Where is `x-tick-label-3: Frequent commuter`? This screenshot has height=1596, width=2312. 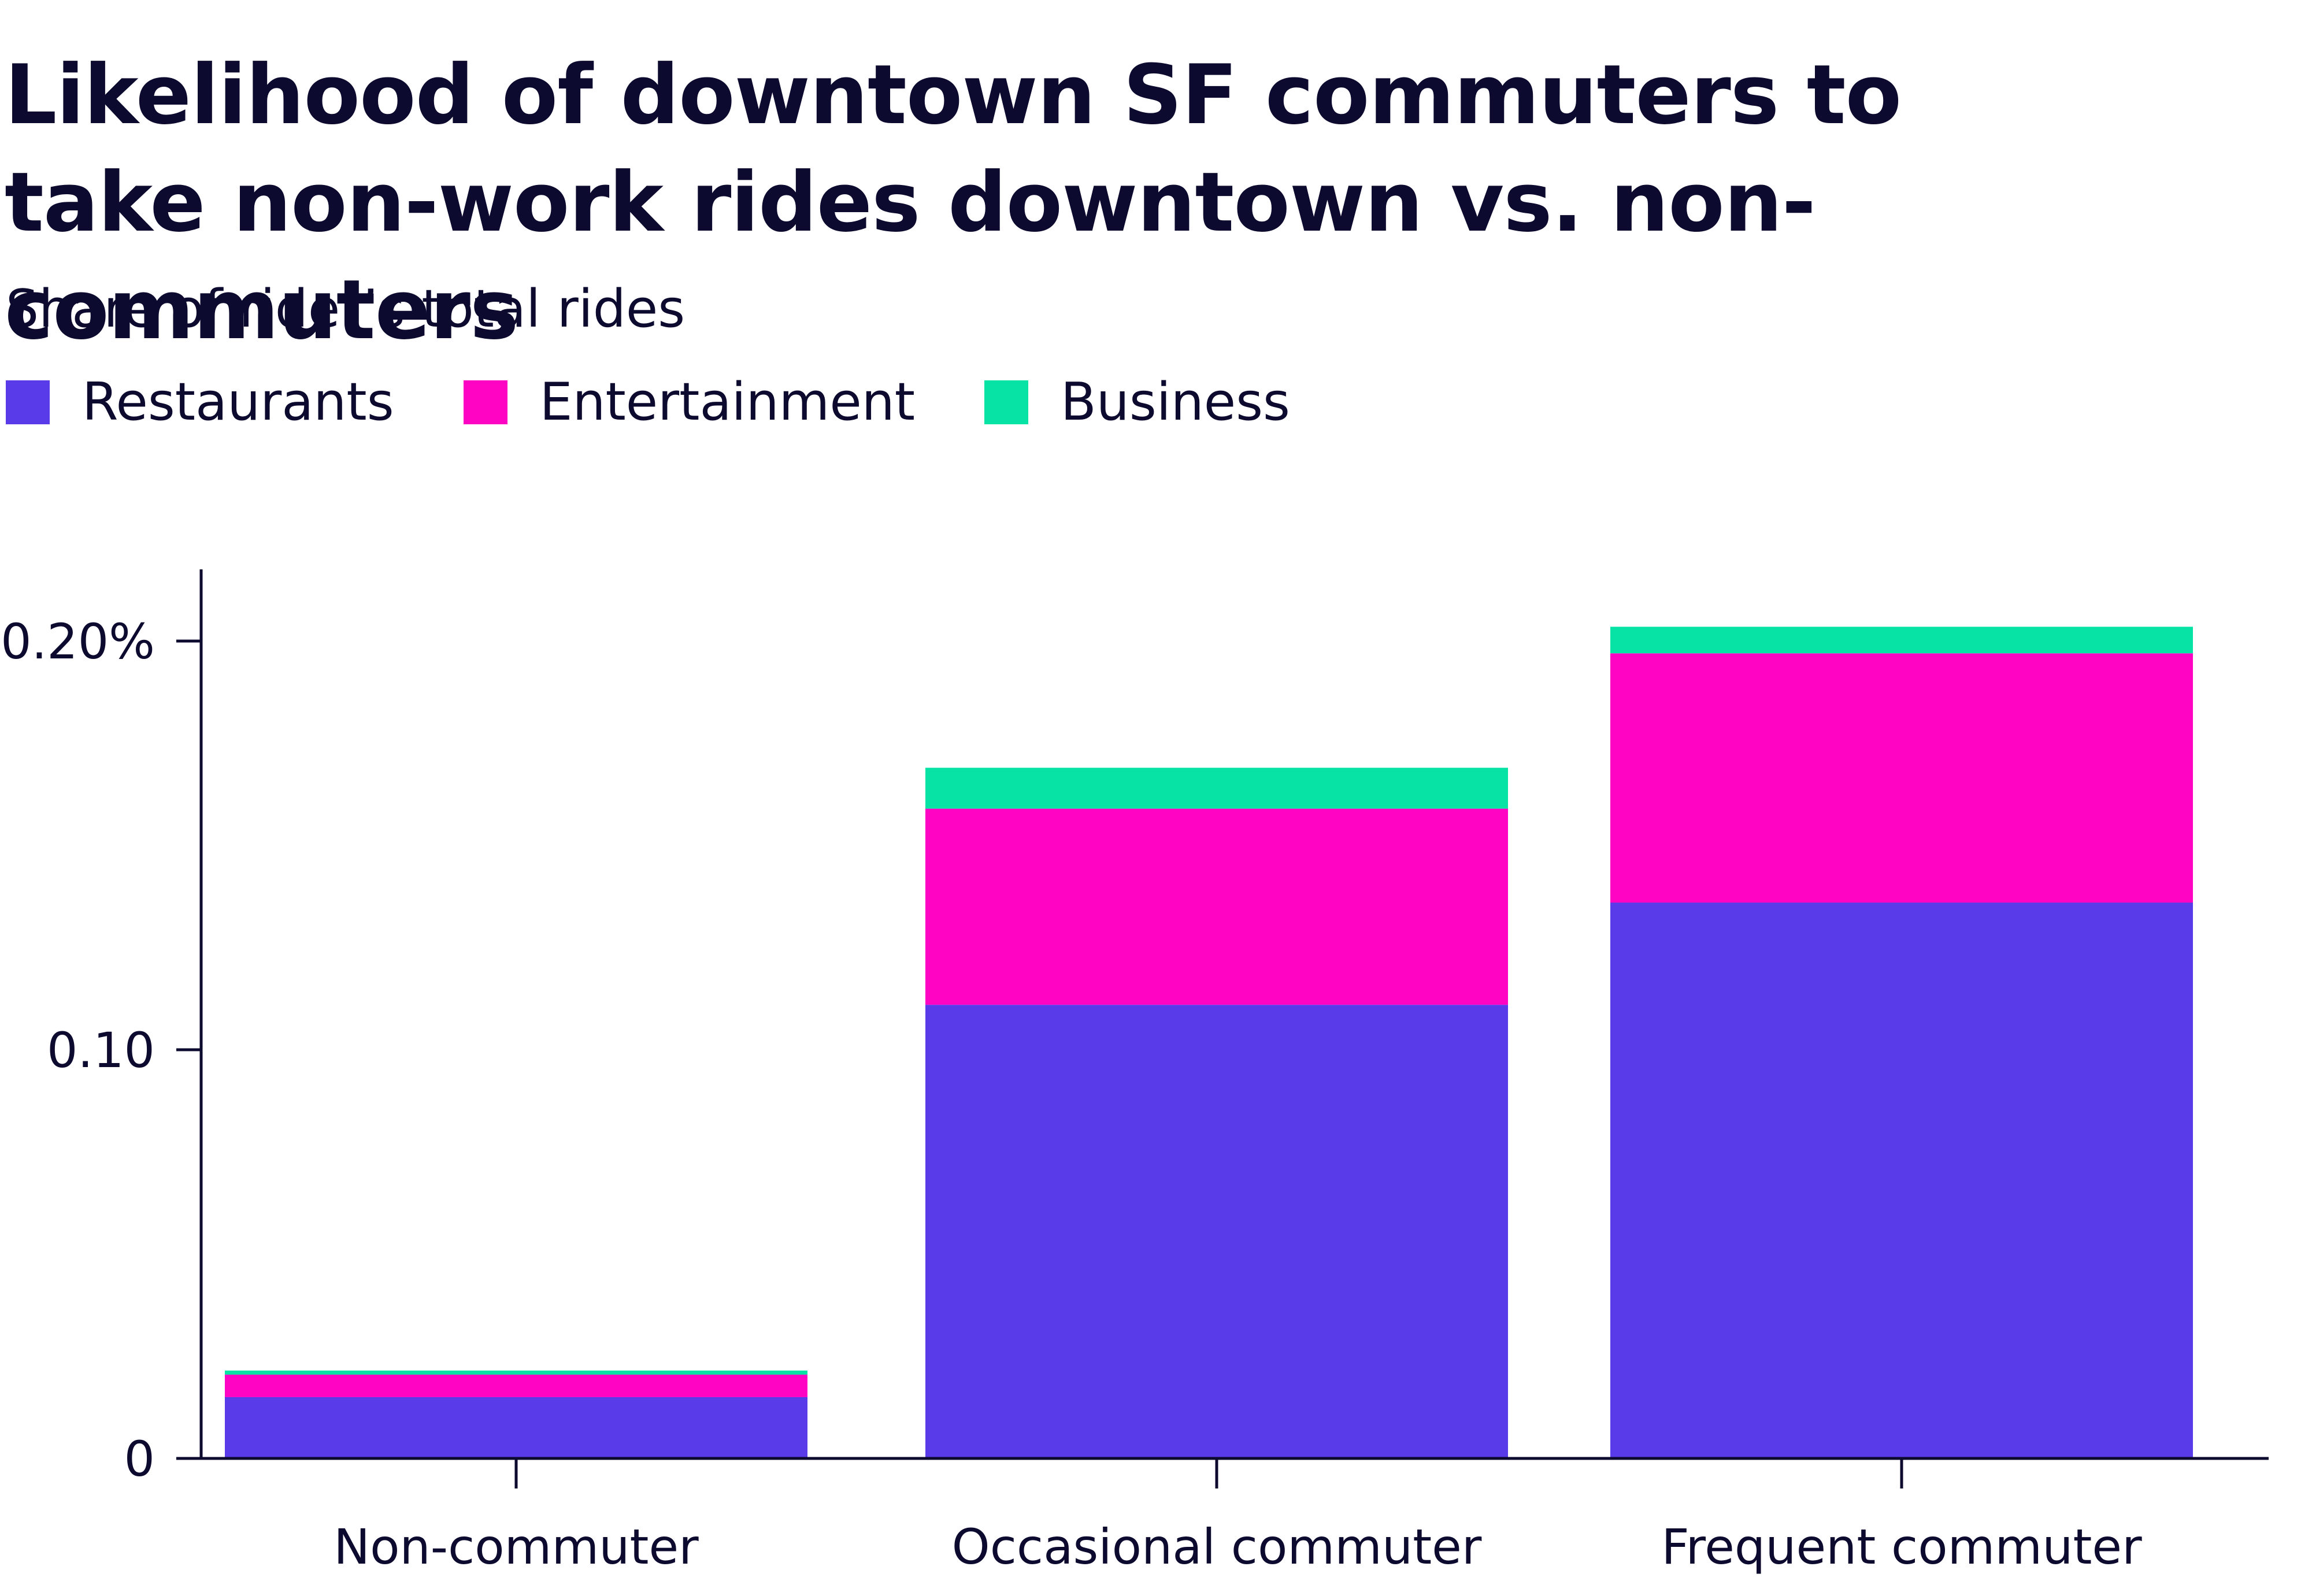 x-tick-label-3: Frequent commuter is located at coordinates (1901, 1547).